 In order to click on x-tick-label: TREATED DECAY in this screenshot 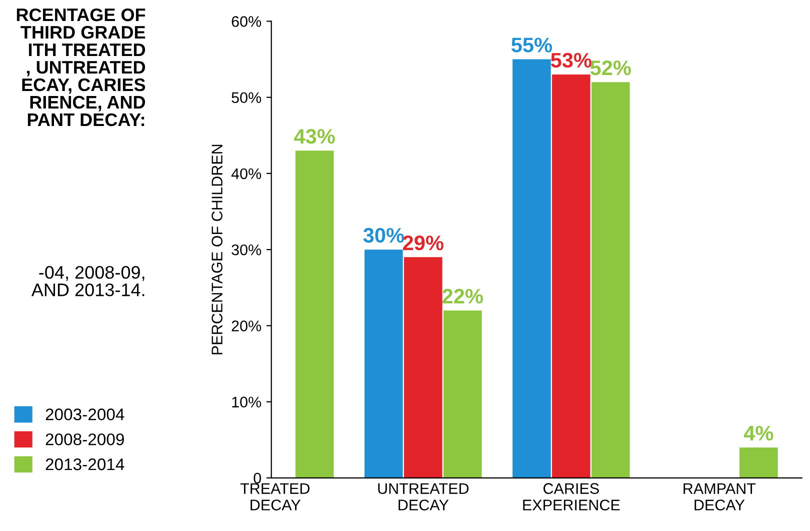, I will do `click(275, 496)`.